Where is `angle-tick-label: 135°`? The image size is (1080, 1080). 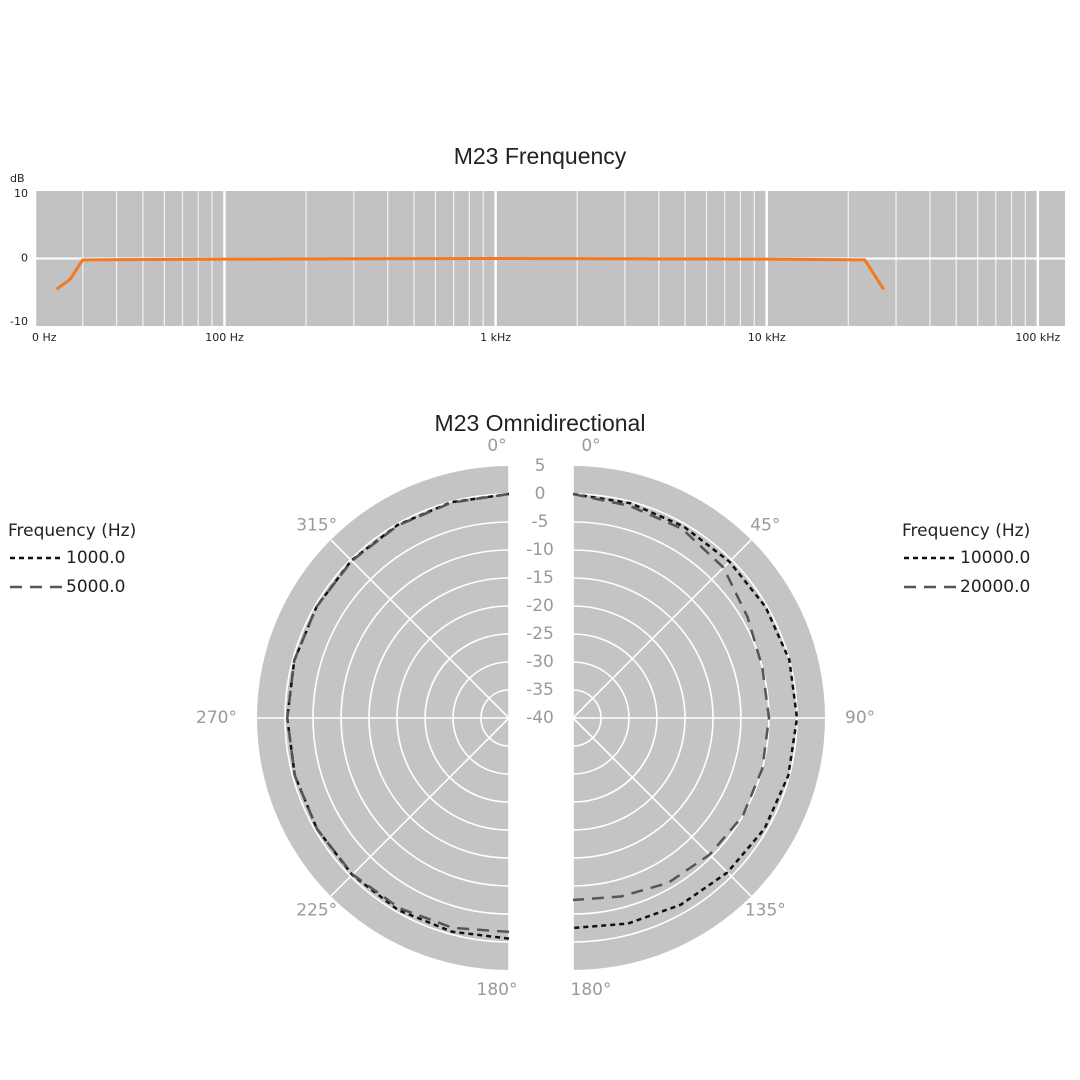
angle-tick-label: 135° is located at coordinates (765, 910).